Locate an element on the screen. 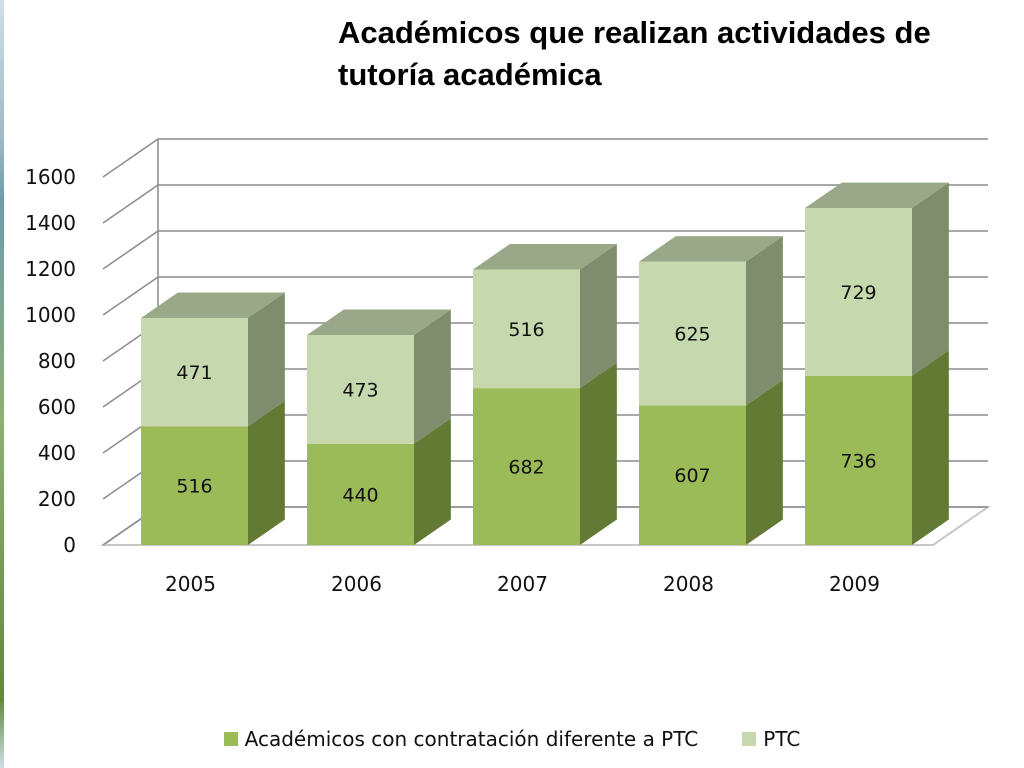  data-label-2007-series-1: 682 is located at coordinates (526, 468).